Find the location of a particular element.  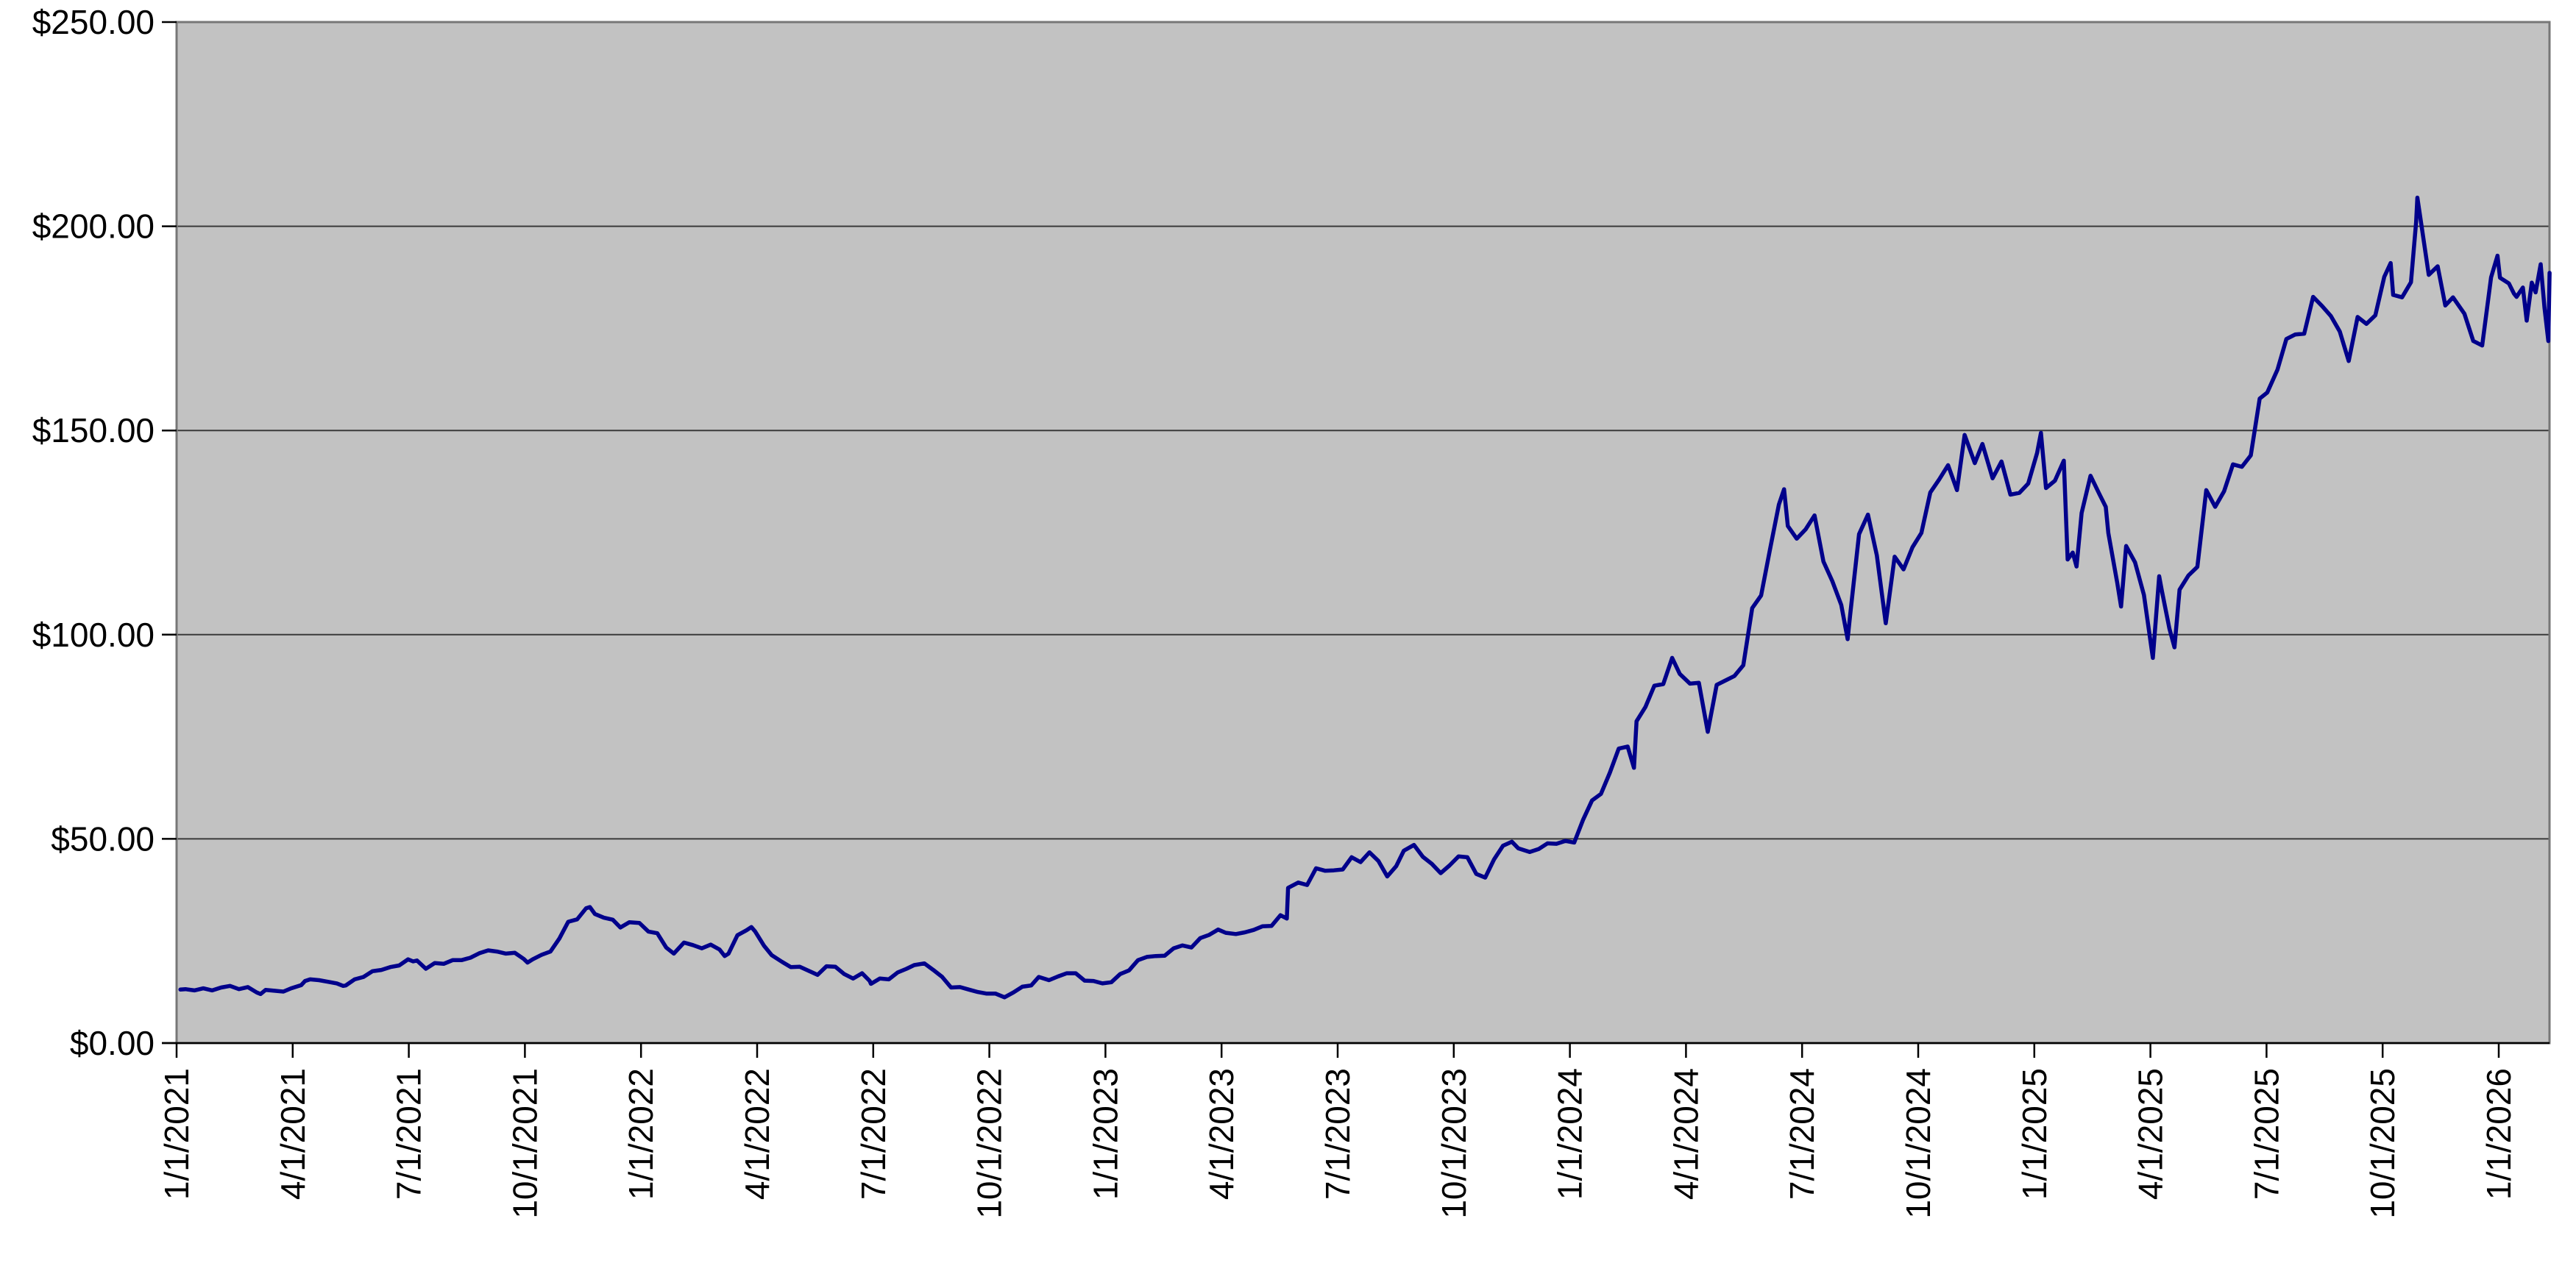

y-axis-label: $250.00 is located at coordinates (93, 22).